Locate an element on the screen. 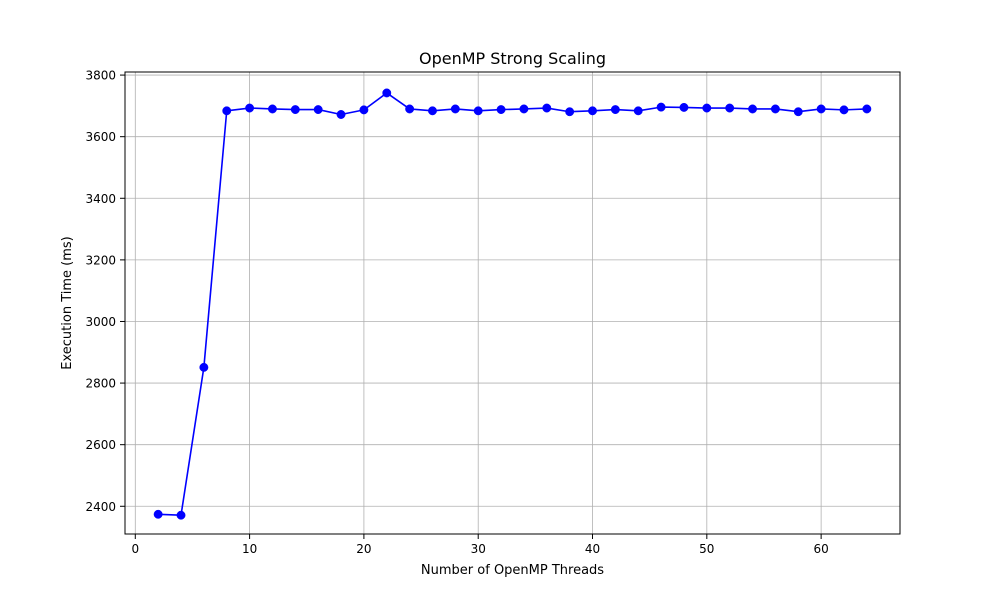  x-axis: 0 10 20 30 40 50 60 is located at coordinates (480, 545).